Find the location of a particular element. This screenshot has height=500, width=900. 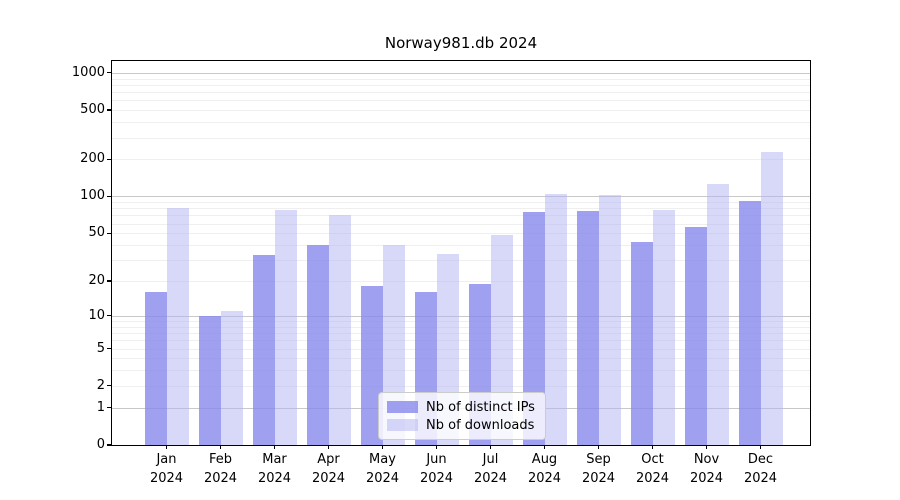

bar-aug-distinct-ips is located at coordinates (533, 328).